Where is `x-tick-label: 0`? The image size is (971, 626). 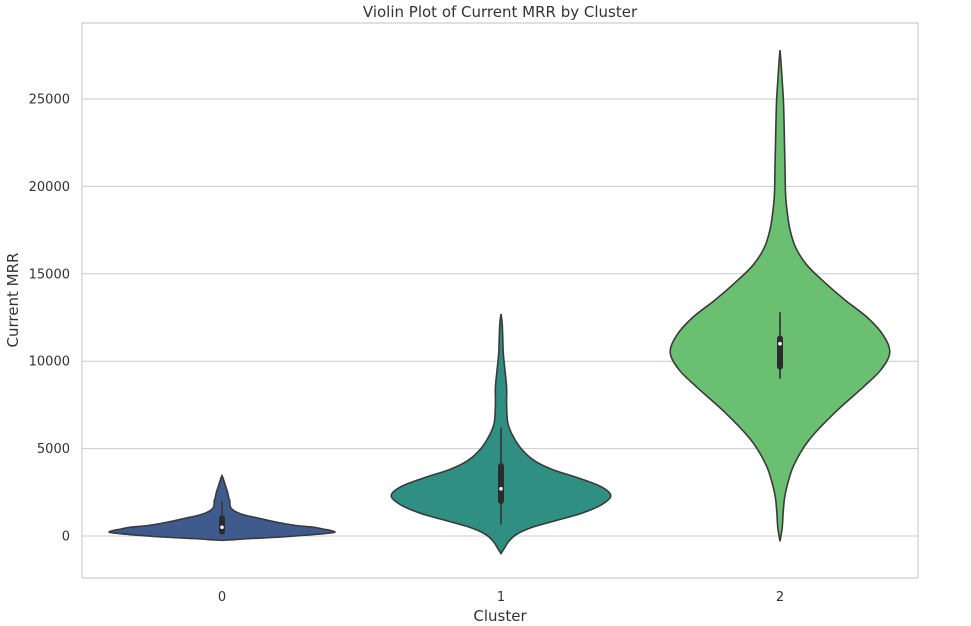
x-tick-label: 0 is located at coordinates (222, 597).